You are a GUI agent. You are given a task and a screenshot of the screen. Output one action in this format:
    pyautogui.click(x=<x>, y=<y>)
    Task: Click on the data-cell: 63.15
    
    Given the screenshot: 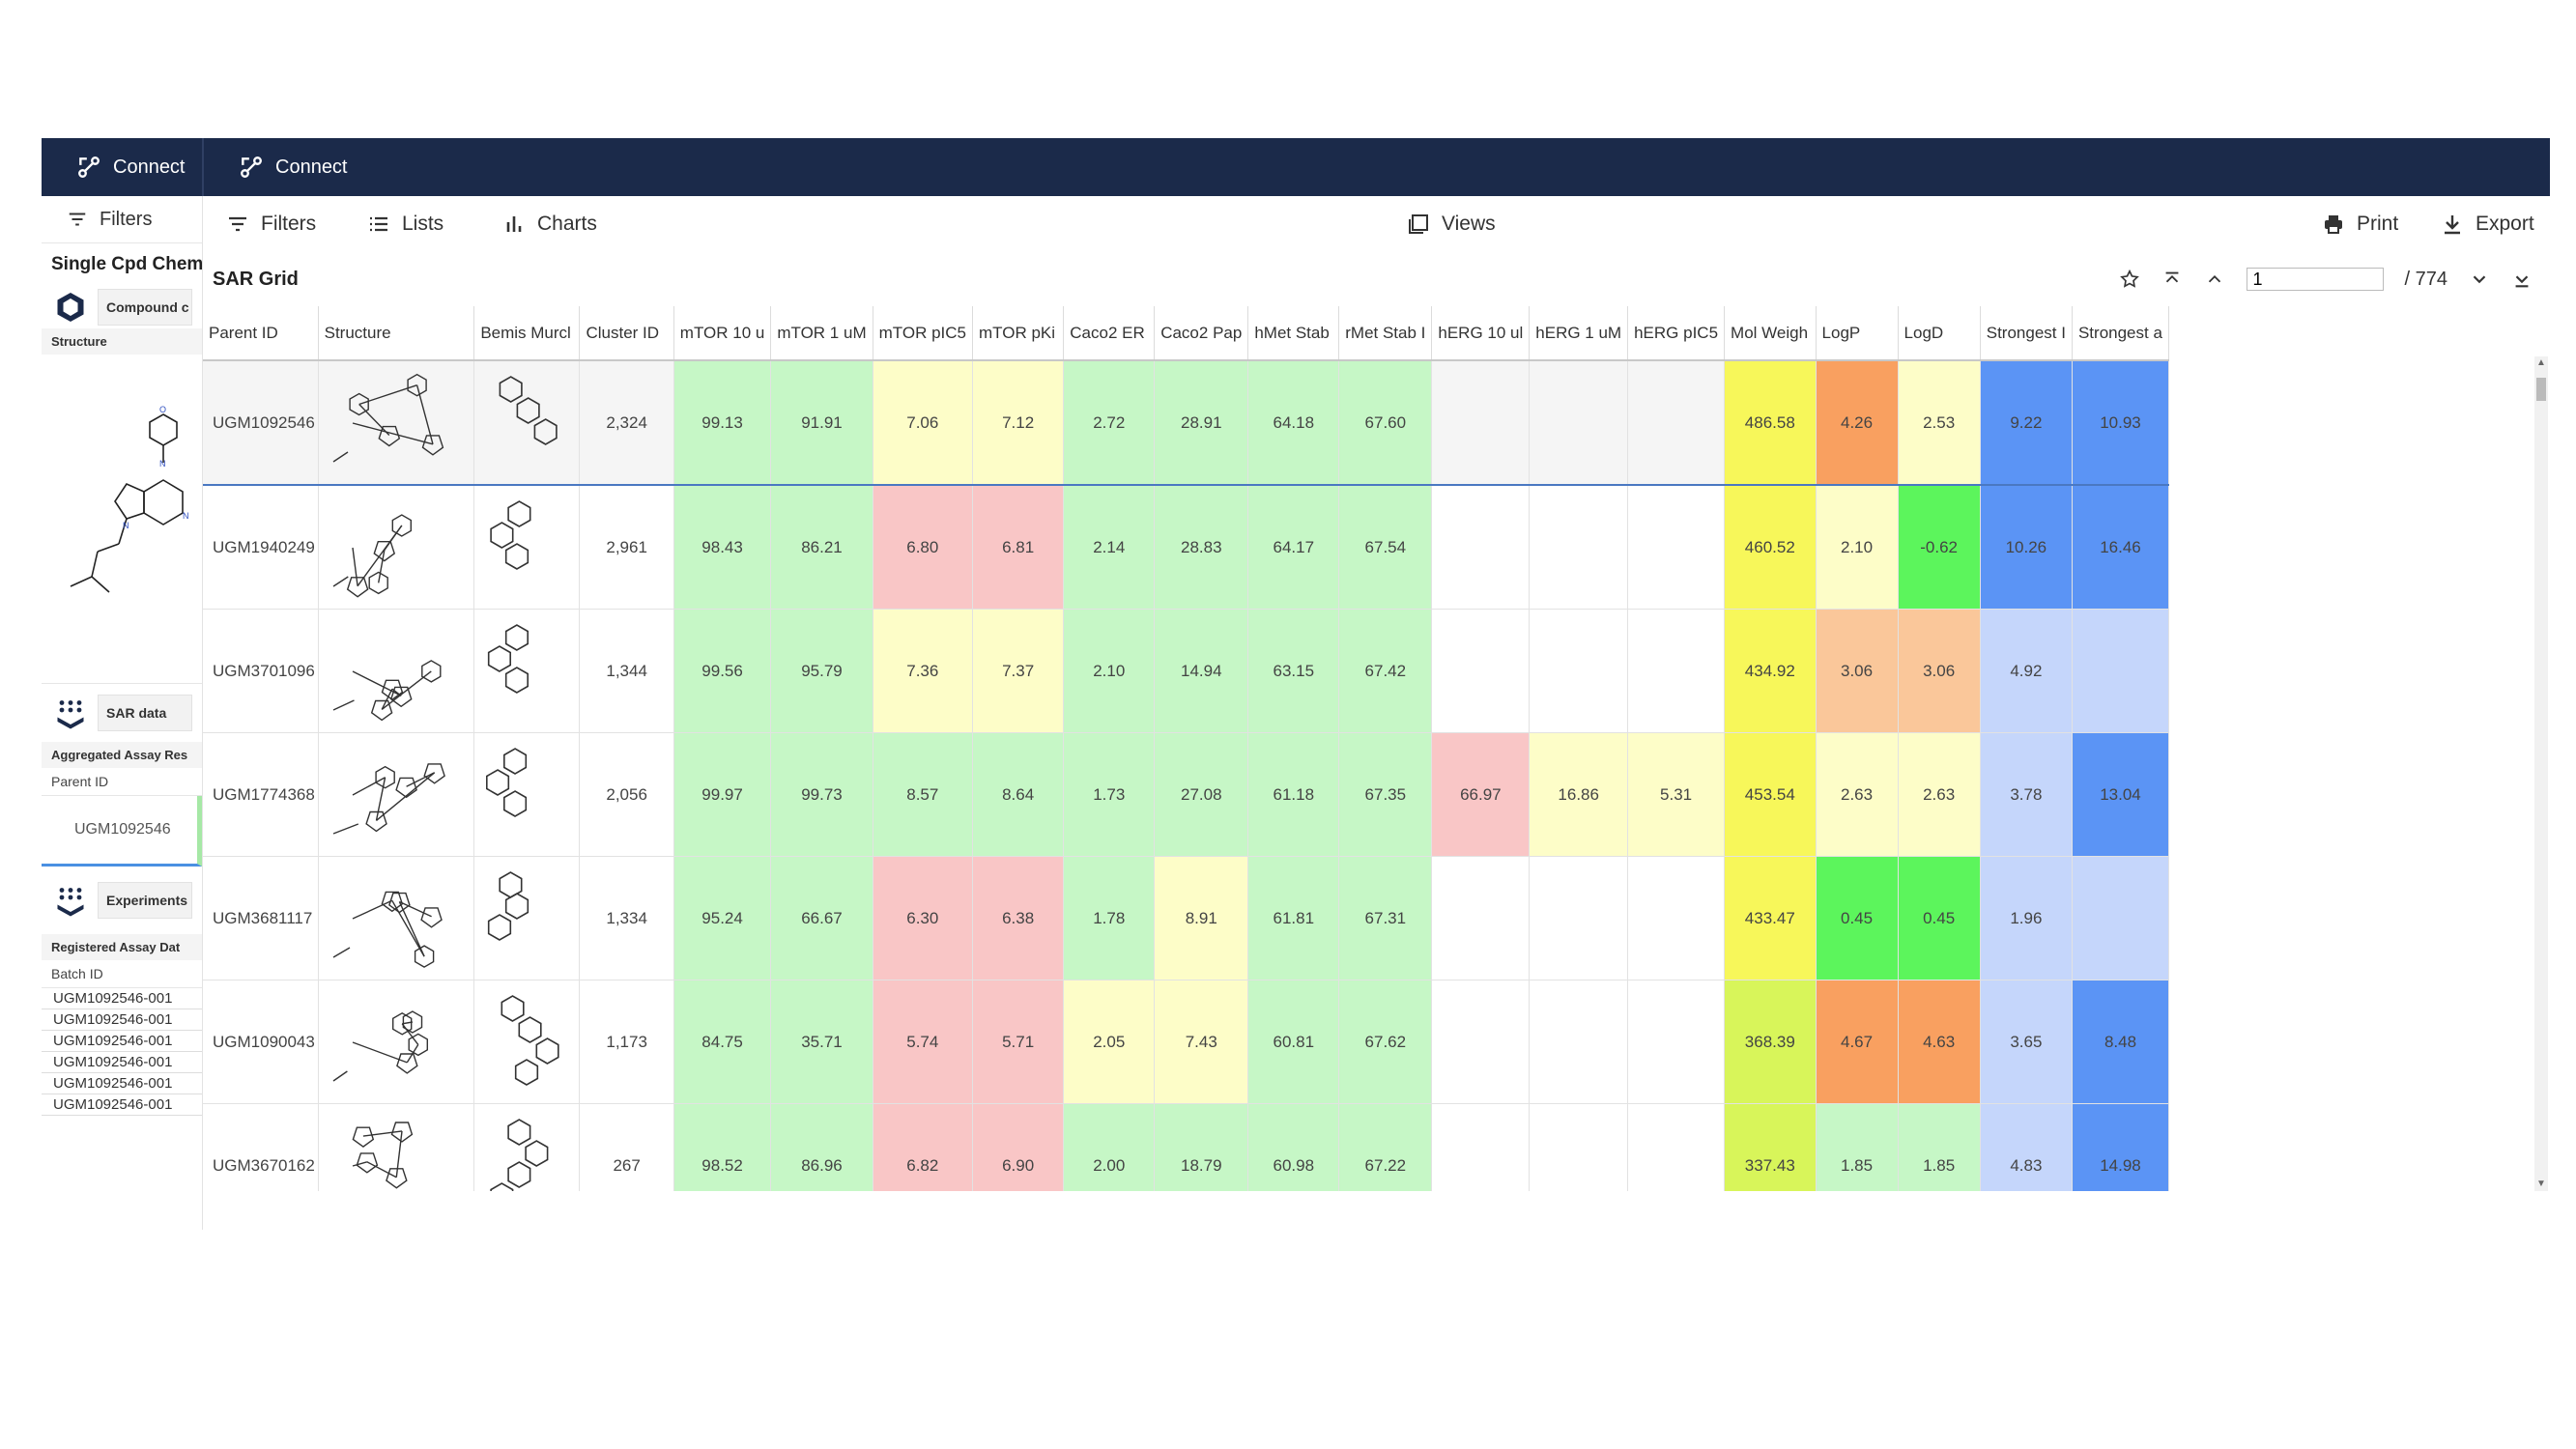 What is the action you would take?
    pyautogui.click(x=1294, y=671)
    